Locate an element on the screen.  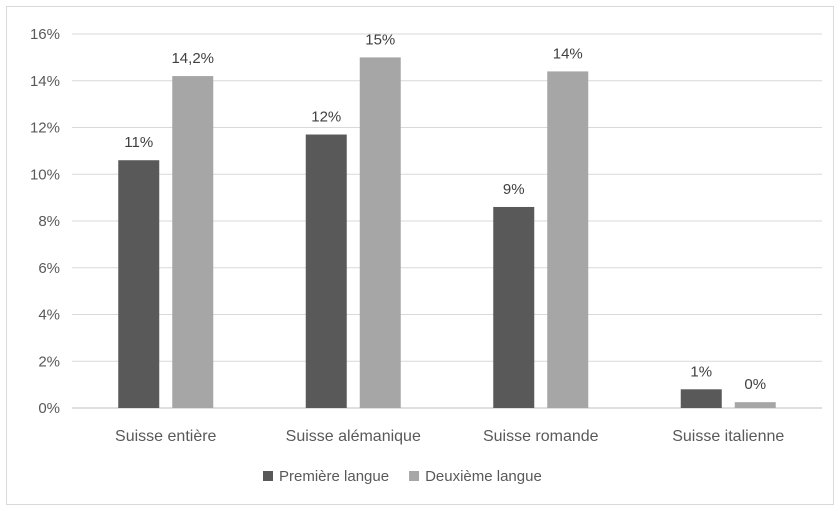
data-label-2-3: 14% is located at coordinates (568, 53).